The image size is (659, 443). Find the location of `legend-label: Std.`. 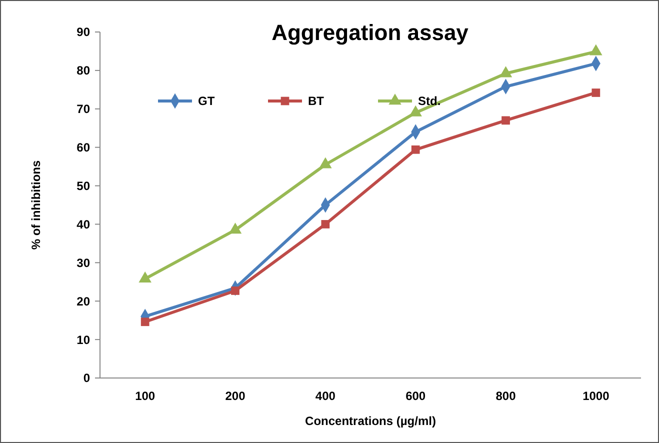

legend-label: Std. is located at coordinates (429, 101).